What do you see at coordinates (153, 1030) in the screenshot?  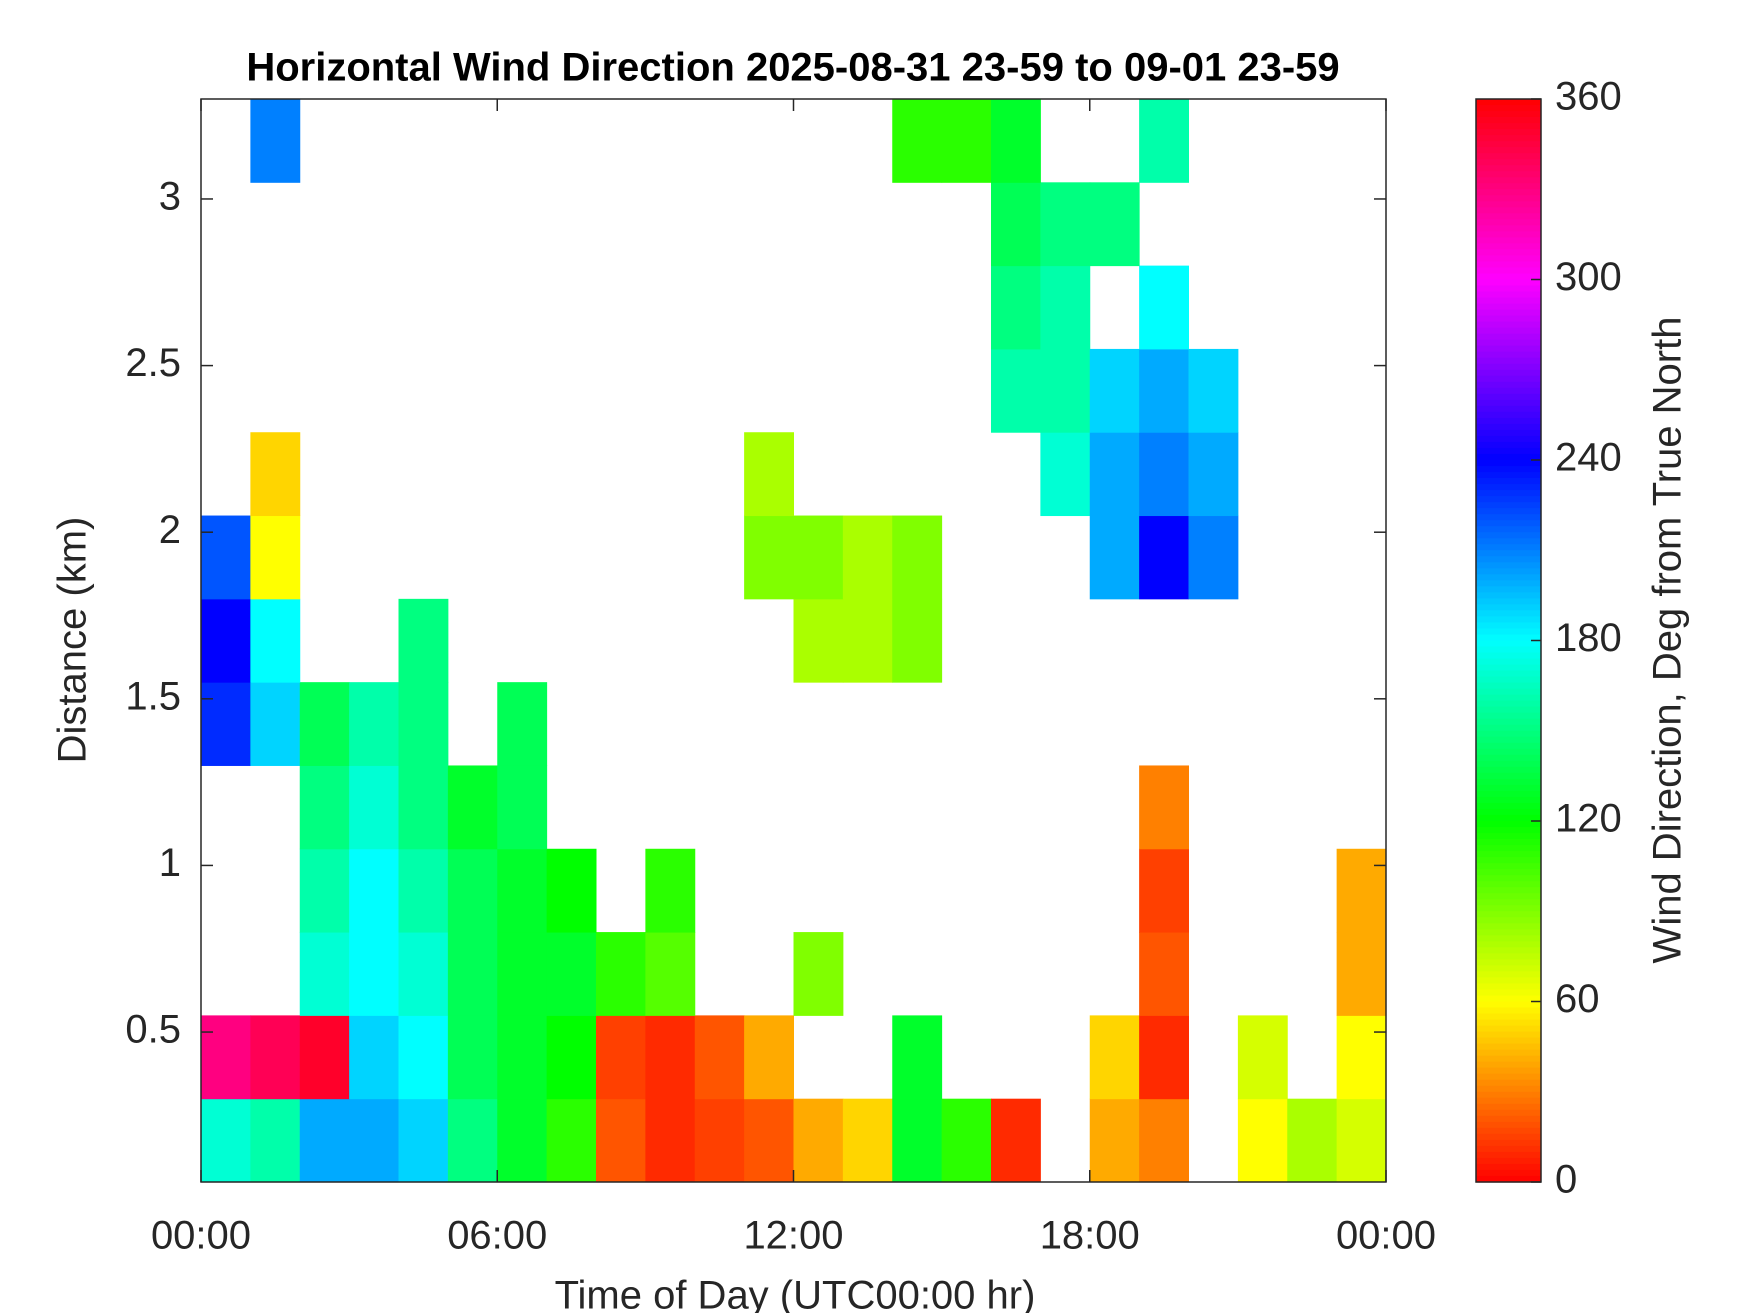 I see `y-tick-label: 0.5` at bounding box center [153, 1030].